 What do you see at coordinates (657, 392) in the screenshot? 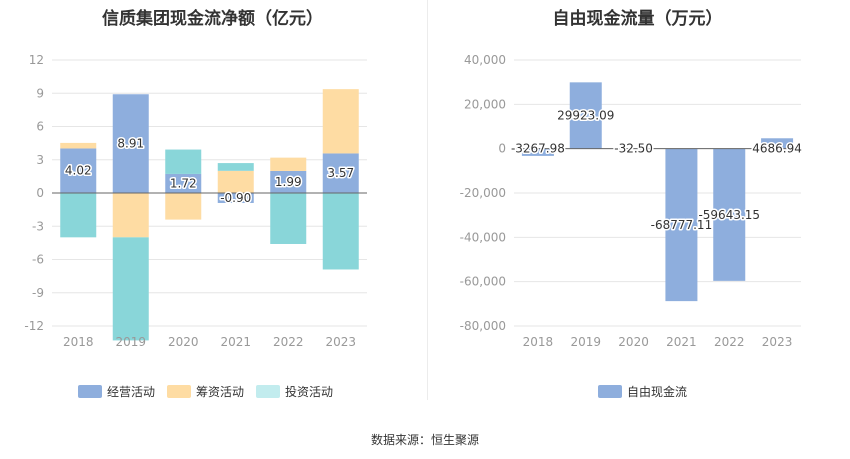
I see `legend-label-fcf: 自由现金流` at bounding box center [657, 392].